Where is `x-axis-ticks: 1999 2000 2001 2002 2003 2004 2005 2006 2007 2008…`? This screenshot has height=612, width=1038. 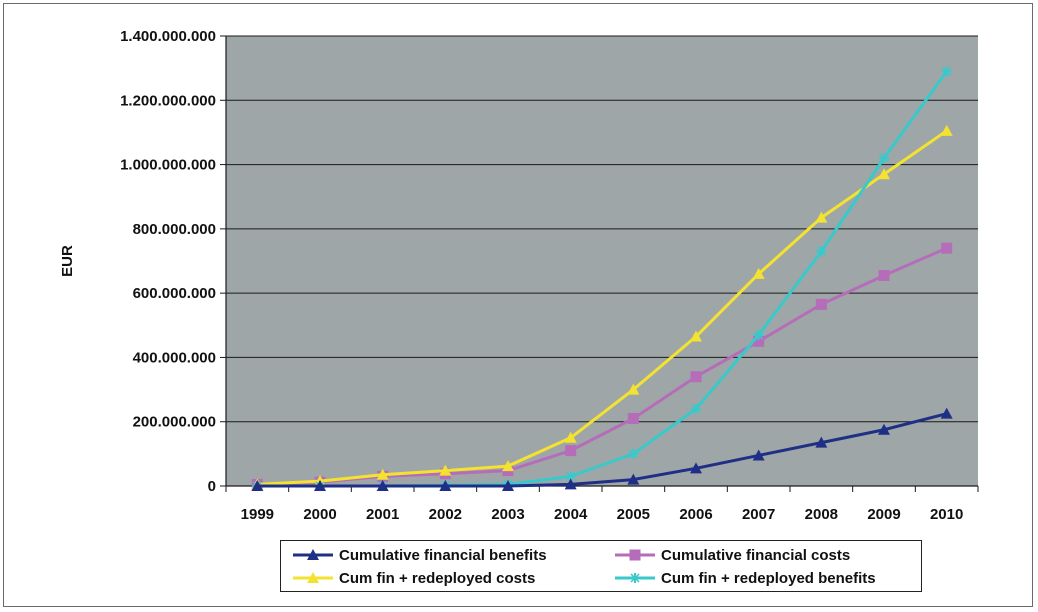 x-axis-ticks: 1999 2000 2001 2002 2003 2004 2005 2006 2007 2008… is located at coordinates (602, 504).